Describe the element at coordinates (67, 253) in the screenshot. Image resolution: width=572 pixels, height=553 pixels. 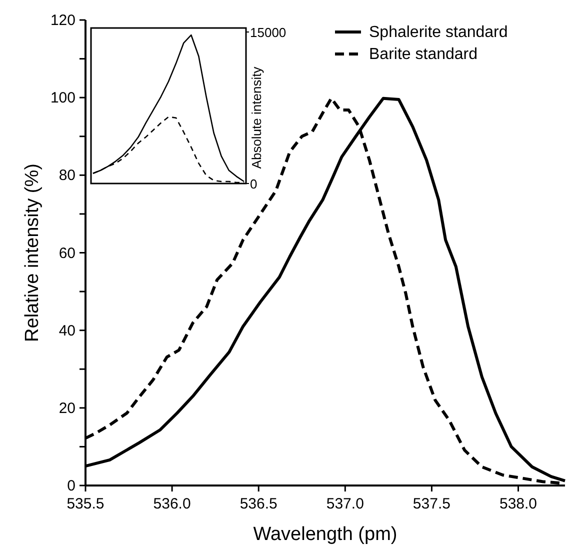
I see `y-tick-label: 60` at that location.